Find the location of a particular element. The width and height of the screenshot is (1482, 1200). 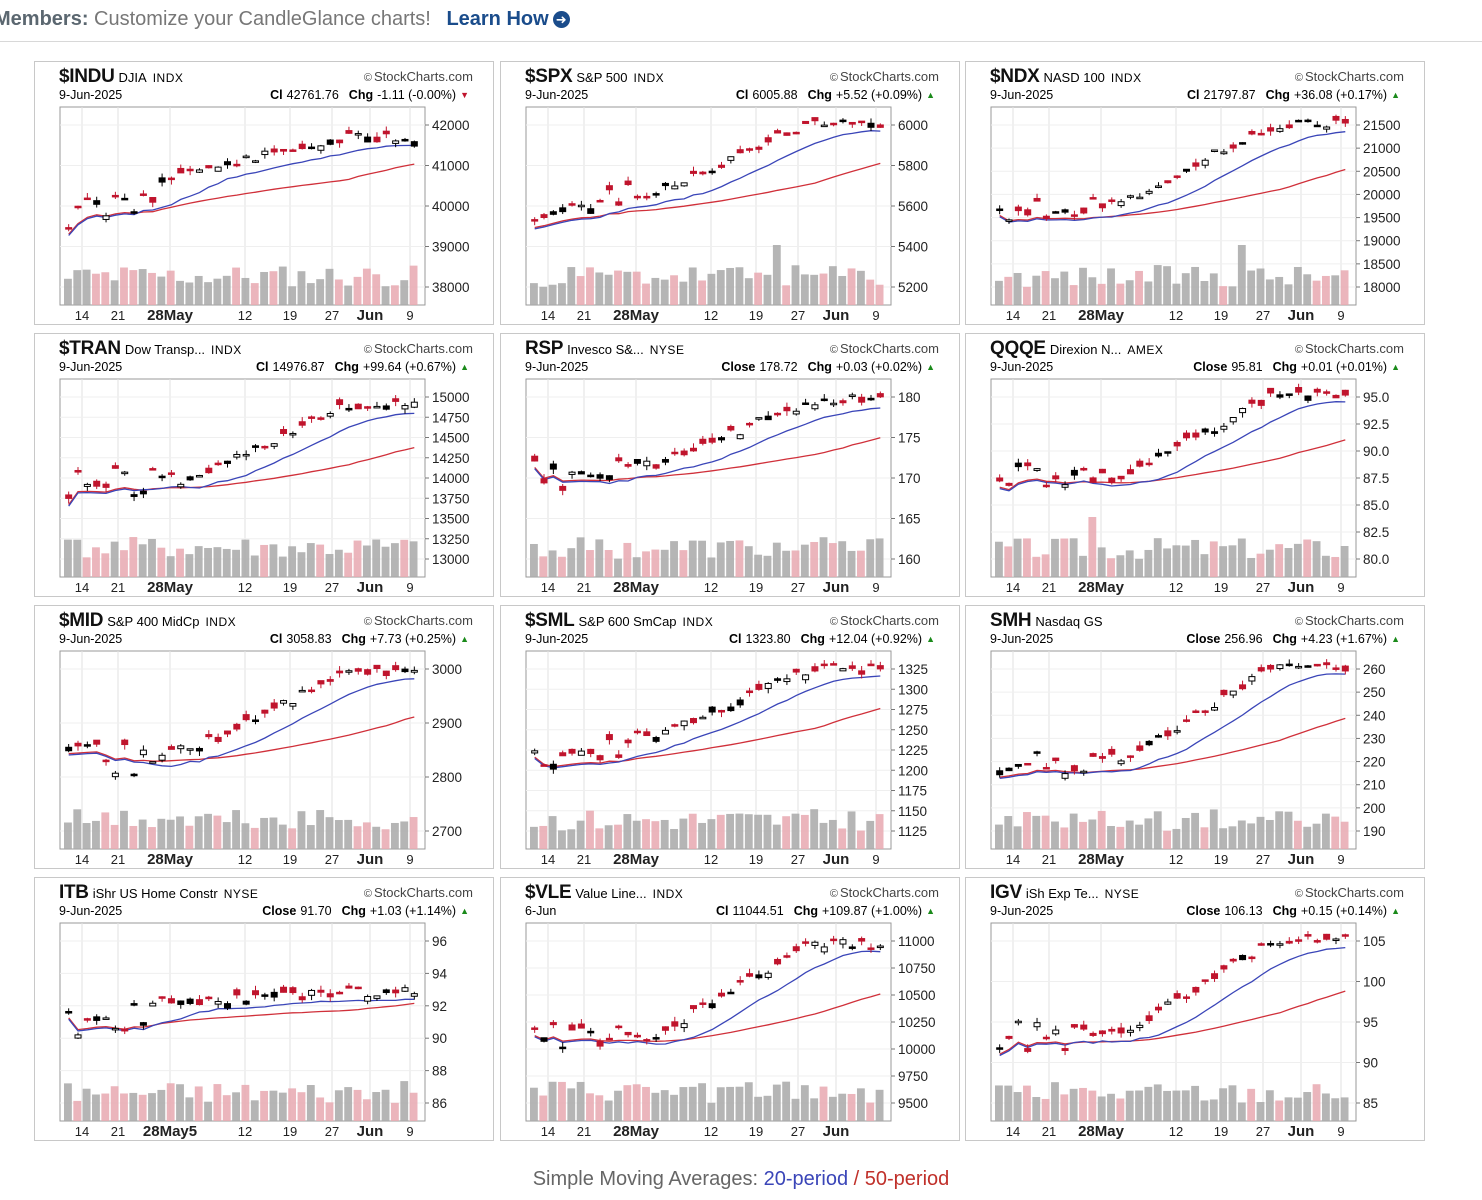

change-value: +0.01 (+0.01%) is located at coordinates (1344, 367).